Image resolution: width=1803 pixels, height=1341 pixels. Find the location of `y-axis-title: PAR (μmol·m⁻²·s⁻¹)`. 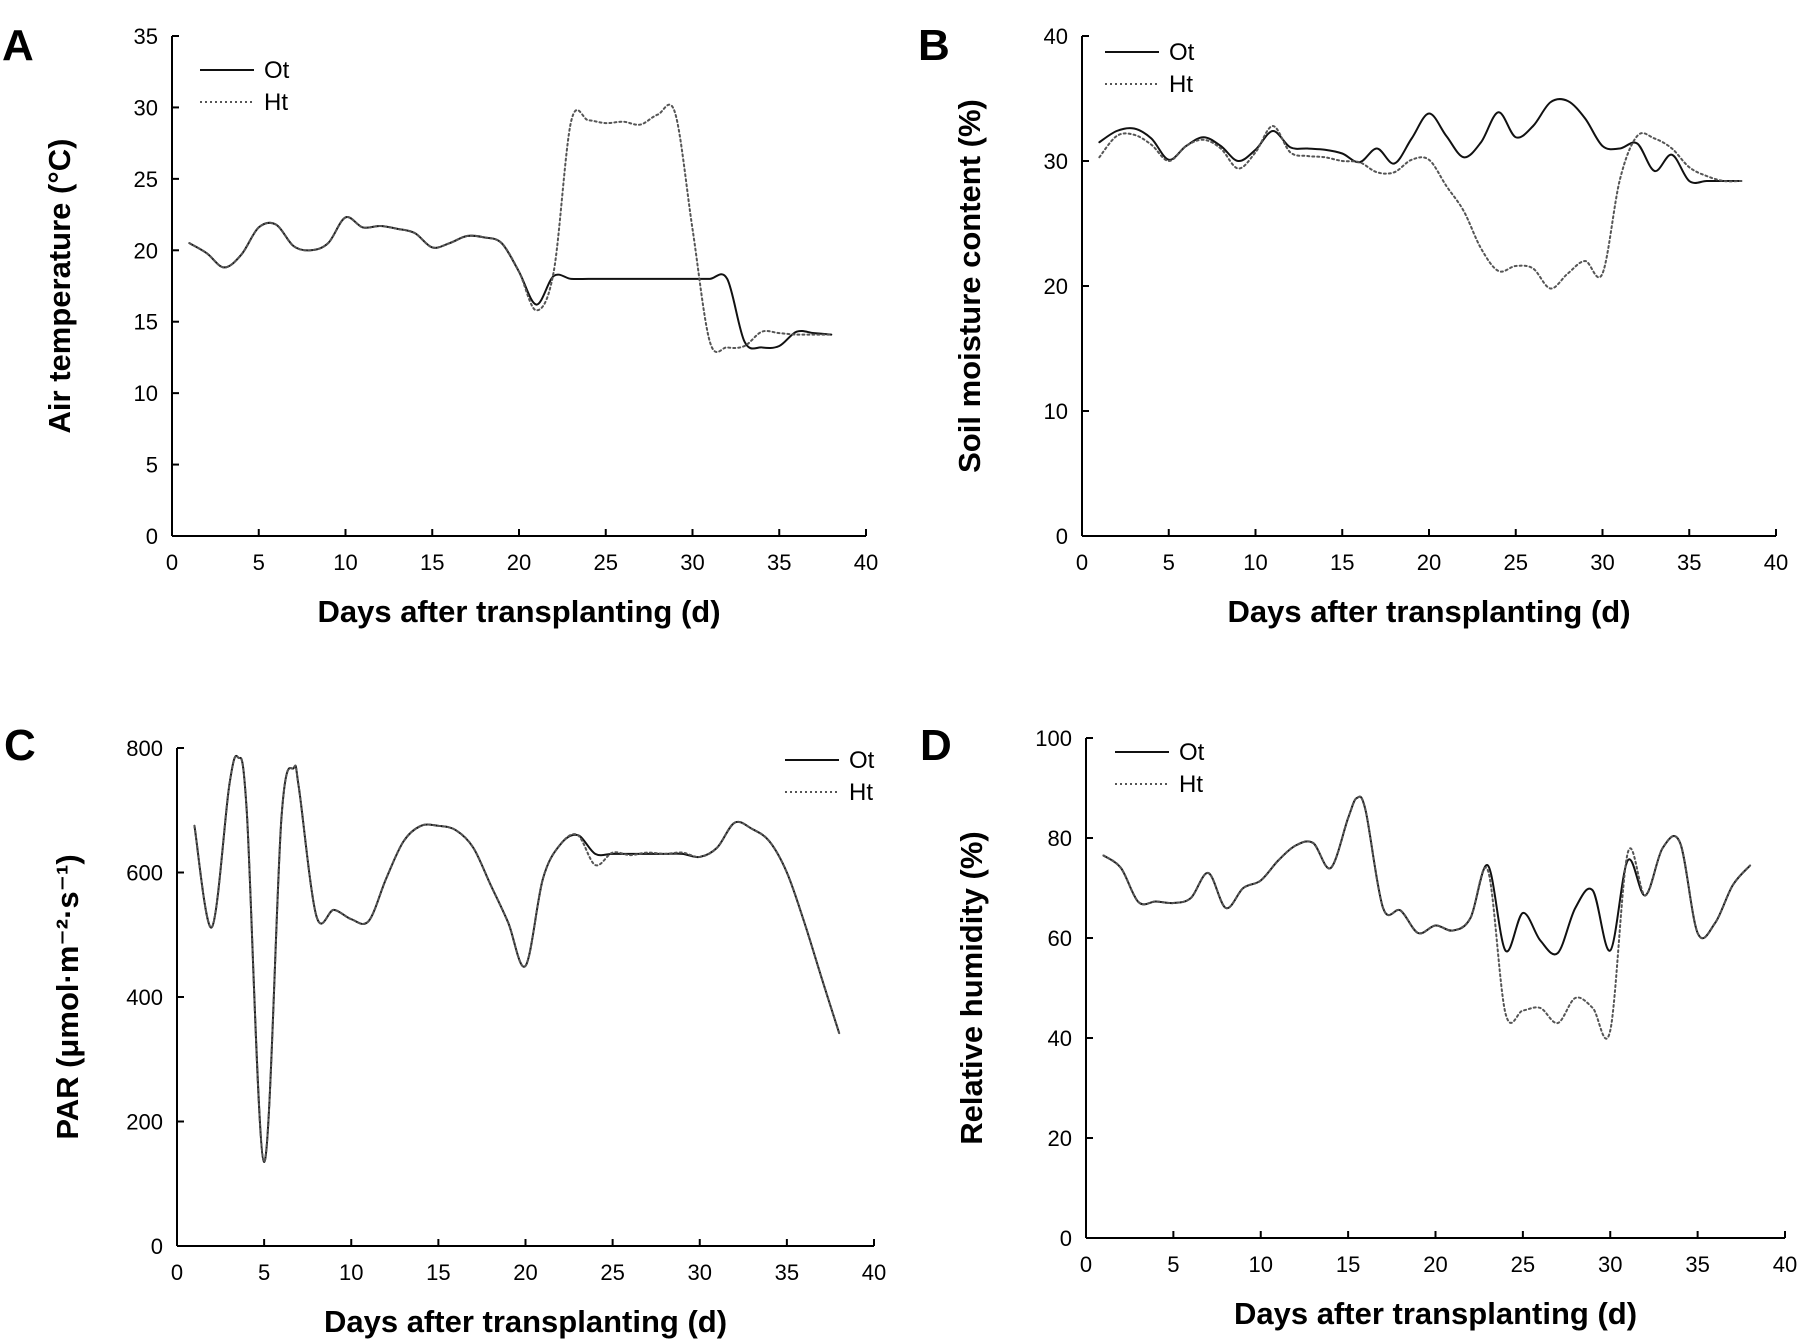

y-axis-title: PAR (μmol·m⁻²·s⁻¹) is located at coordinates (67, 996).